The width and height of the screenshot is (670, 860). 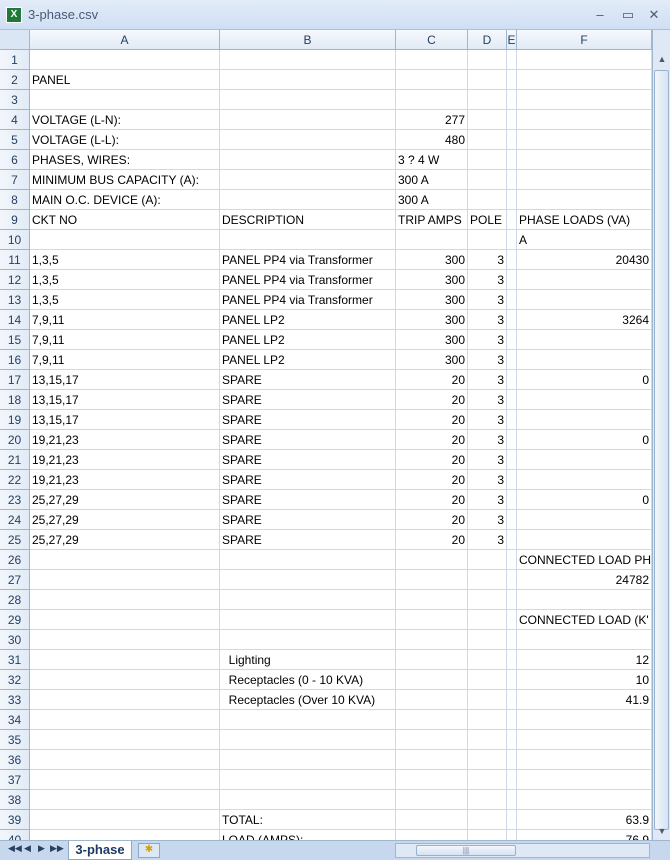 What do you see at coordinates (487, 740) in the screenshot?
I see `cell-D35` at bounding box center [487, 740].